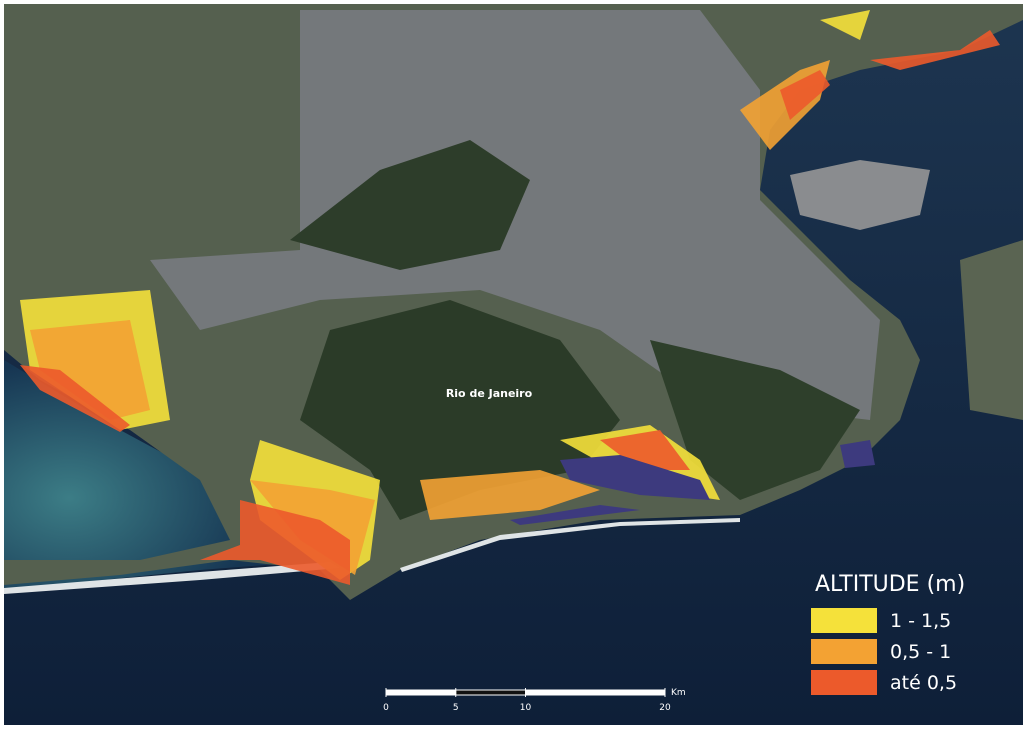 The width and height of the screenshot is (1027, 729). I want to click on scale-tick-label: 20, so click(665, 708).